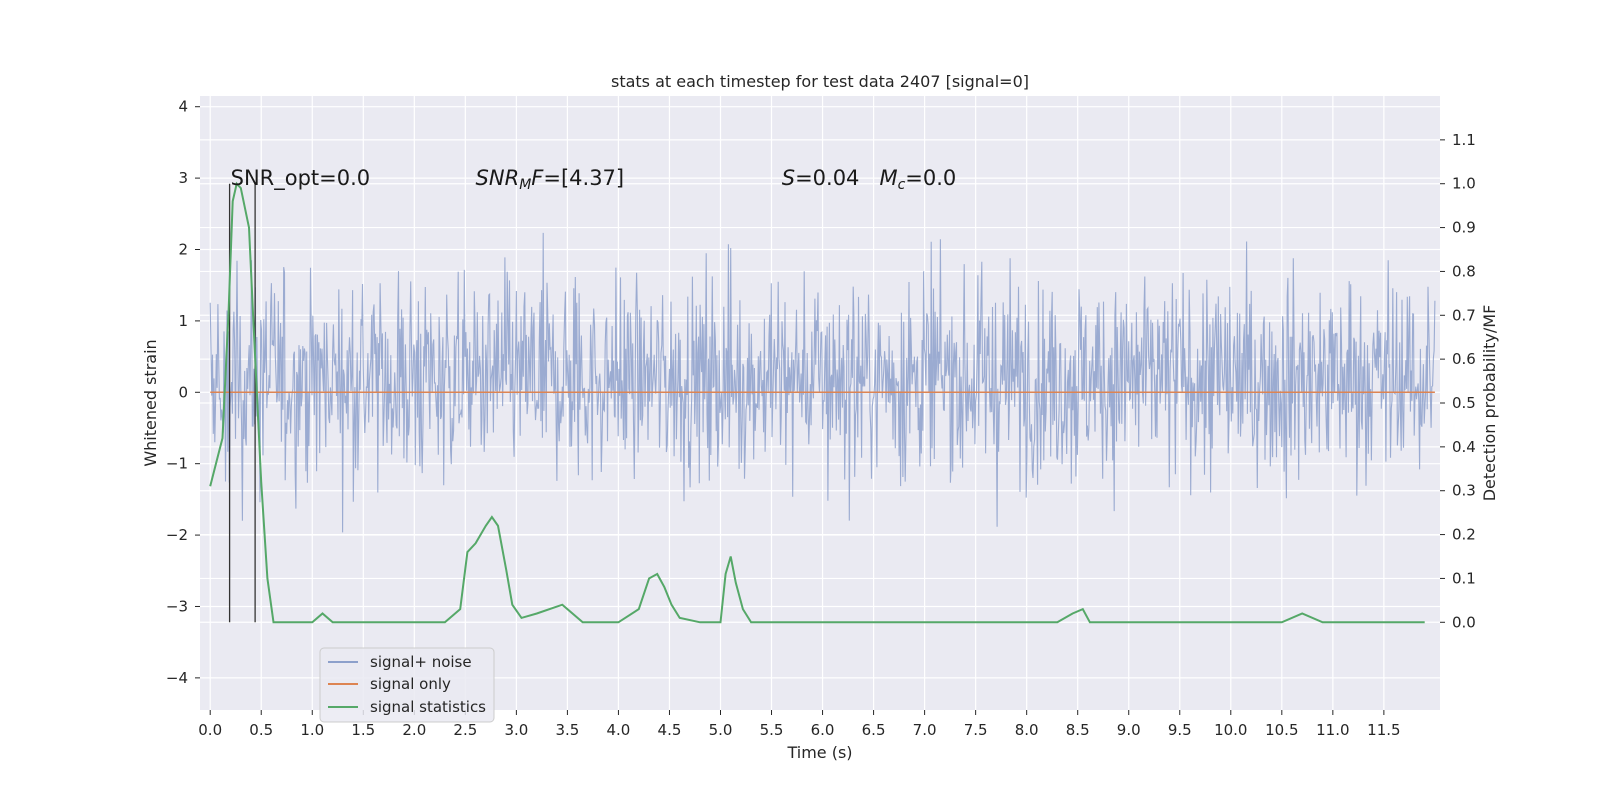  What do you see at coordinates (1464, 403) in the screenshot?
I see `y2-tick-label: 0.5` at bounding box center [1464, 403].